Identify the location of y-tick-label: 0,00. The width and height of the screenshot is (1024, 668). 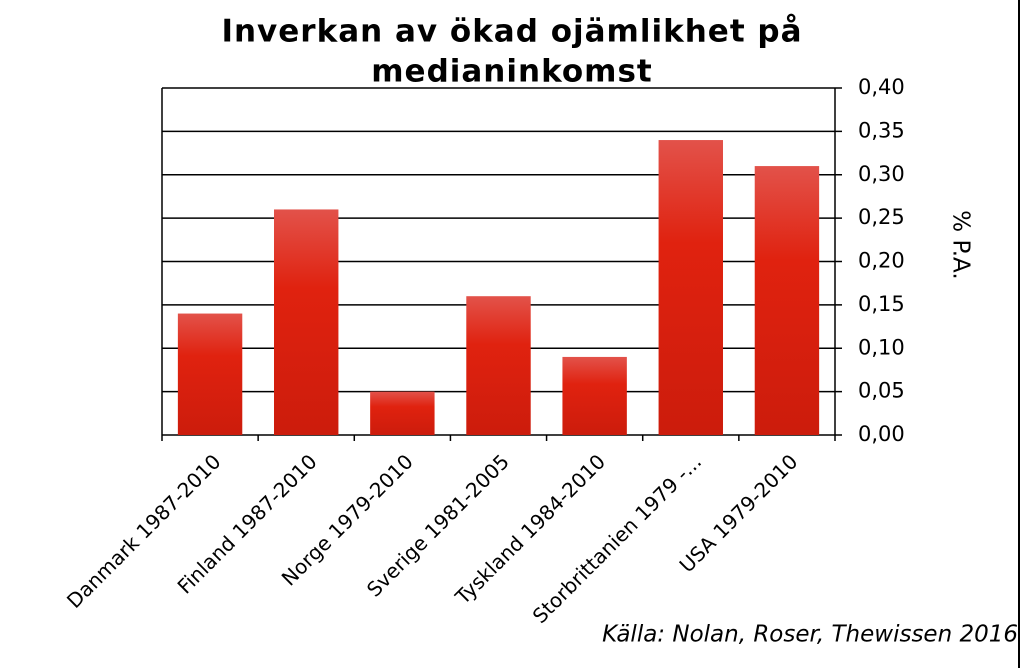
(881, 434).